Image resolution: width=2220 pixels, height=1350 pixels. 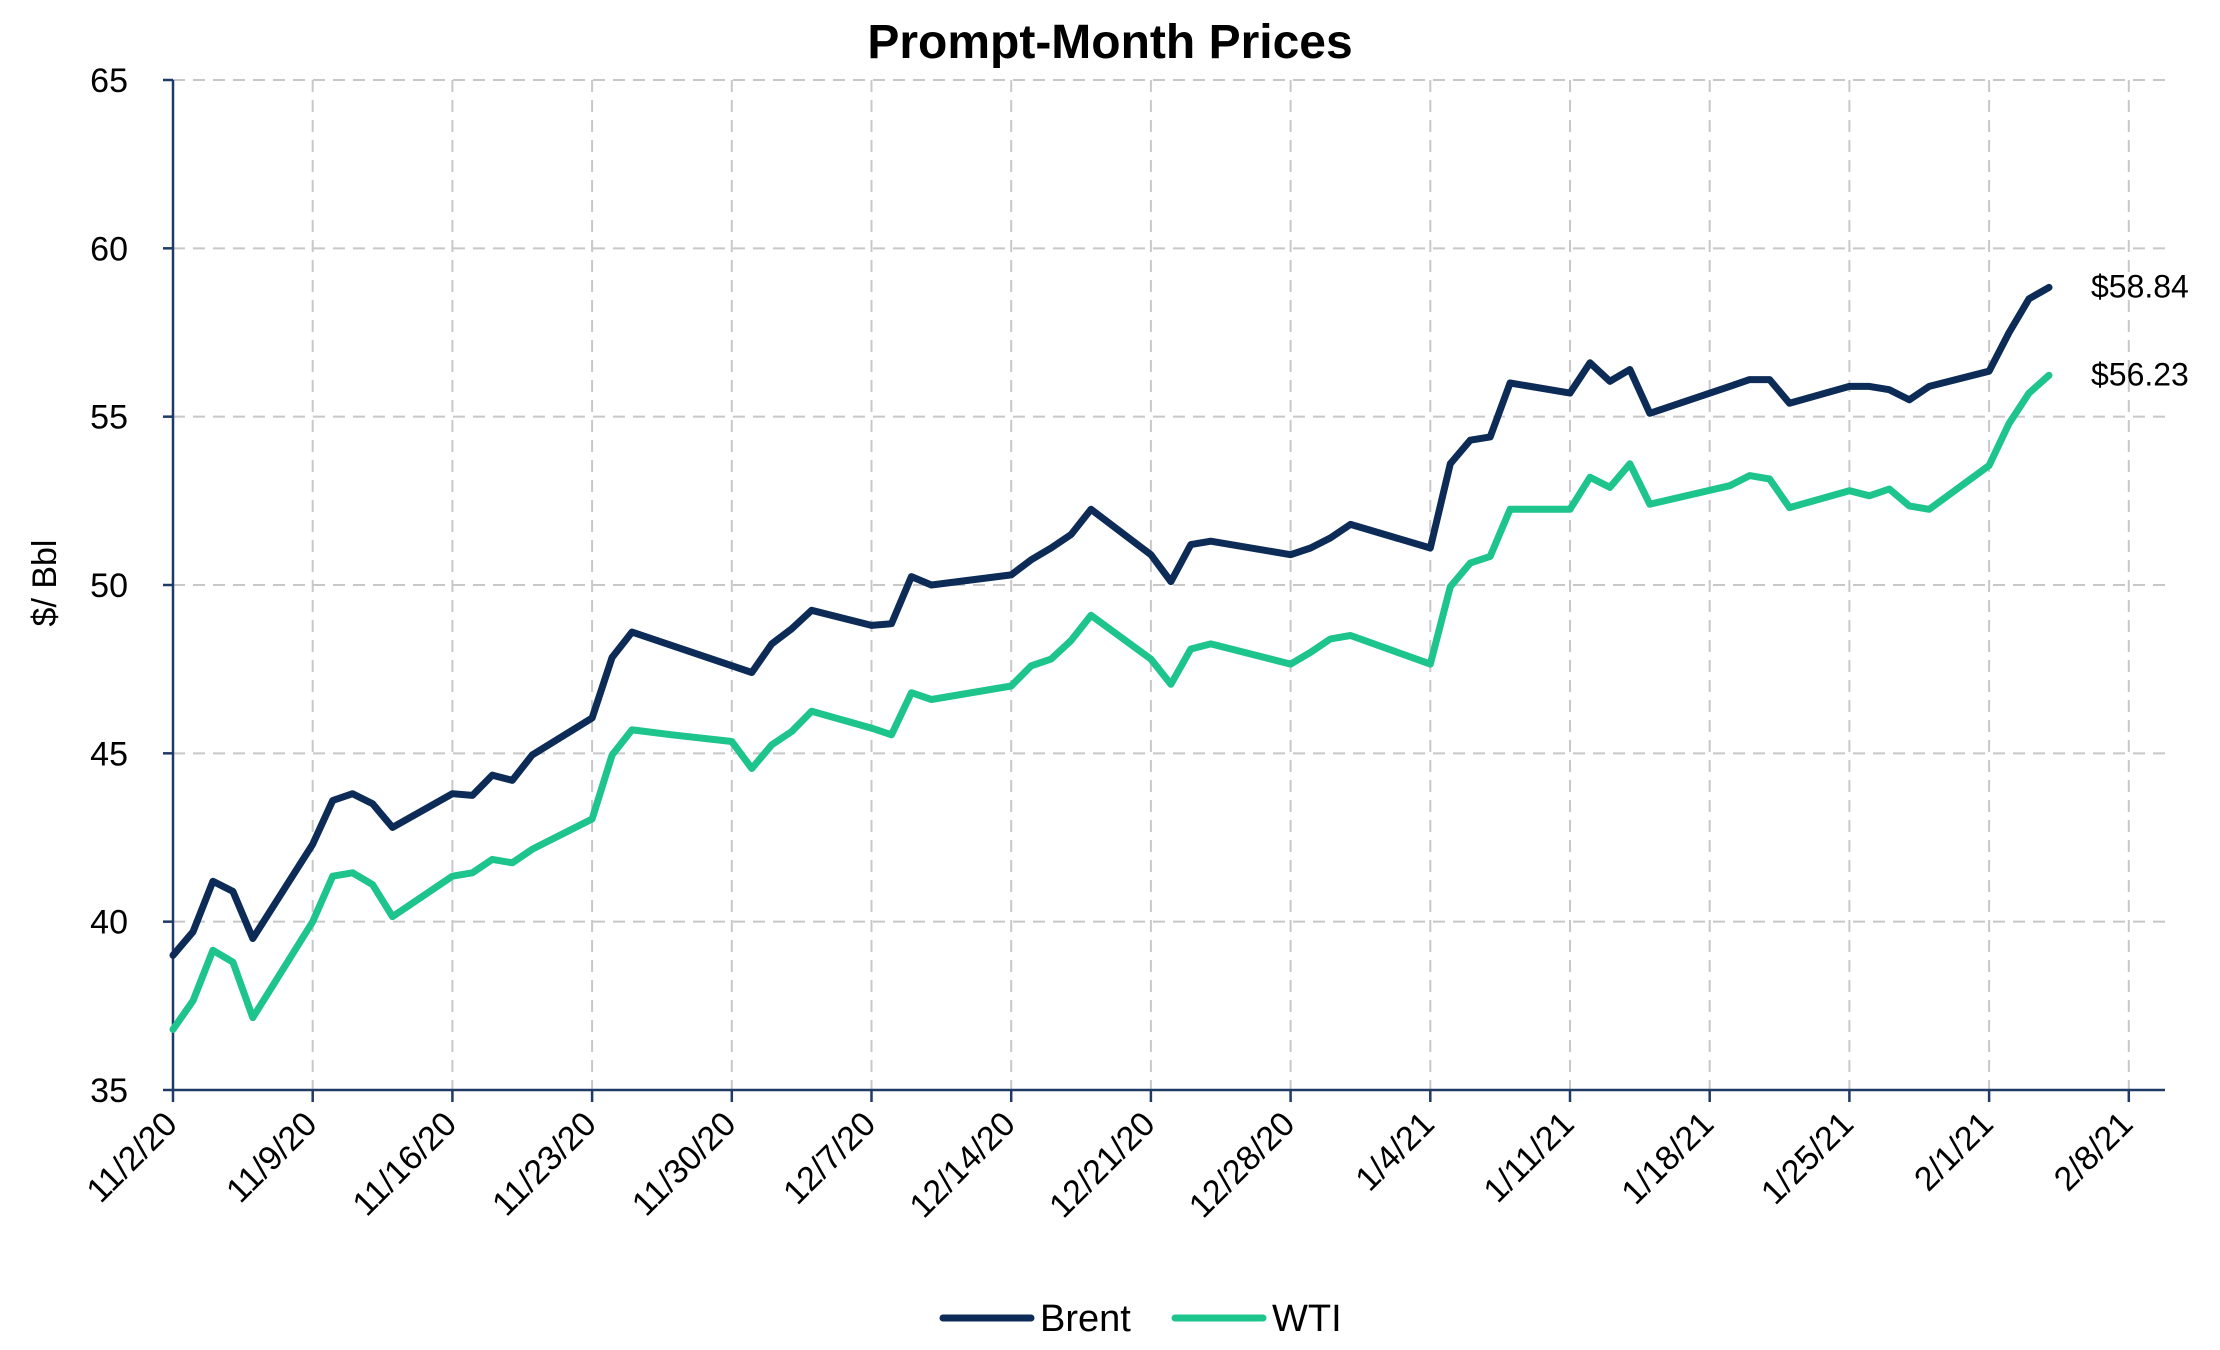 What do you see at coordinates (109, 418) in the screenshot?
I see `y-tick-label: 55` at bounding box center [109, 418].